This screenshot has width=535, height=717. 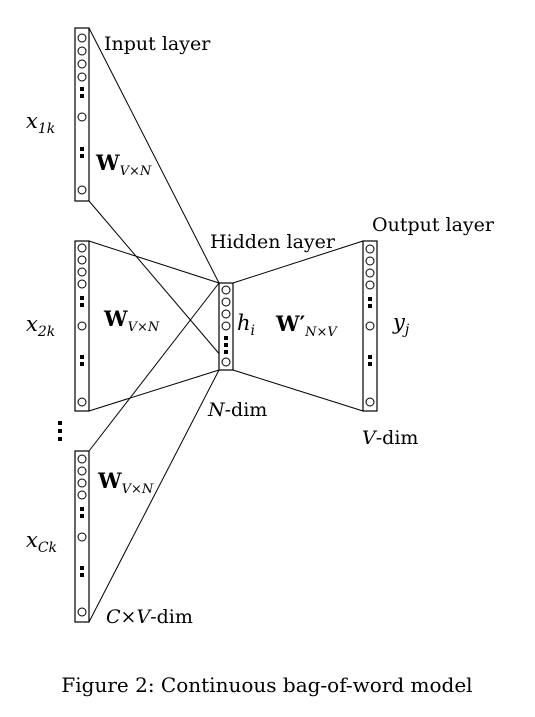 I want to click on weight-matrix-2: WV×N, so click(x=131, y=320).